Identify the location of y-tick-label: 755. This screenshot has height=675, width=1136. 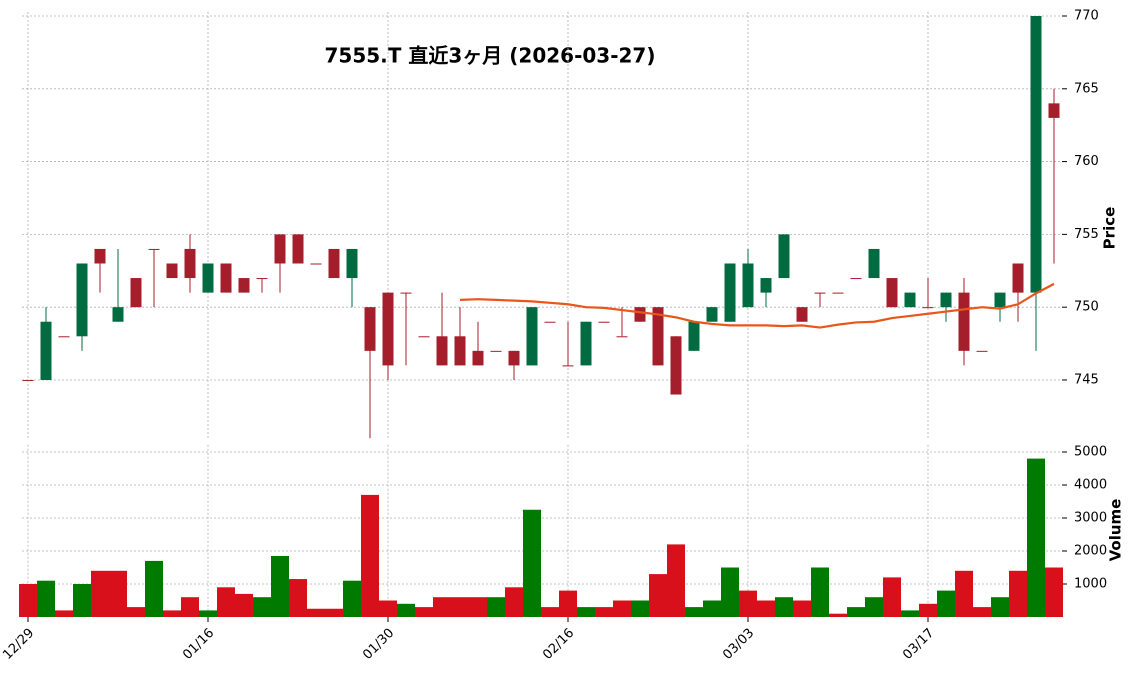
(1086, 234).